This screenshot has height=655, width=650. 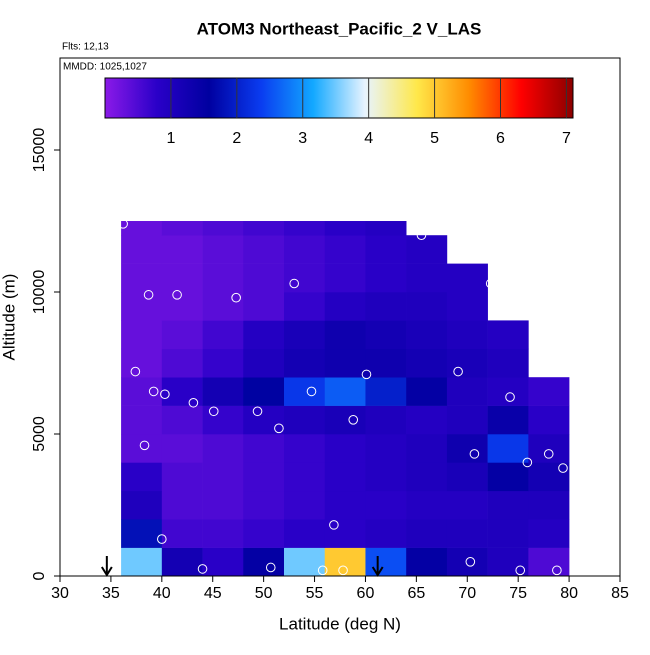 What do you see at coordinates (170, 138) in the screenshot?
I see `colorbar-tick-label: 1` at bounding box center [170, 138].